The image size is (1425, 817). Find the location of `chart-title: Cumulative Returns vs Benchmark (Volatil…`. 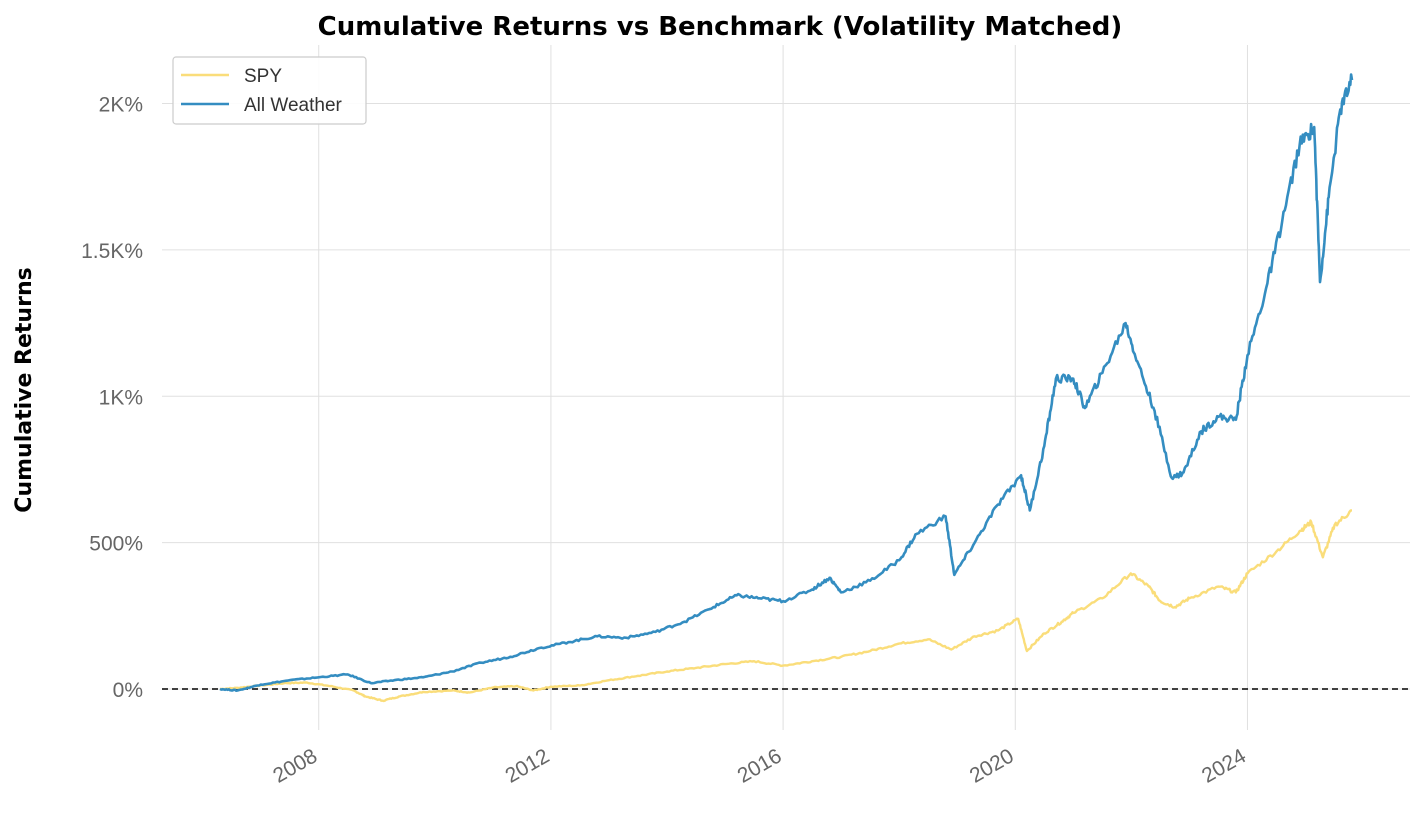

chart-title: Cumulative Returns vs Benchmark (Volatil… is located at coordinates (720, 27).